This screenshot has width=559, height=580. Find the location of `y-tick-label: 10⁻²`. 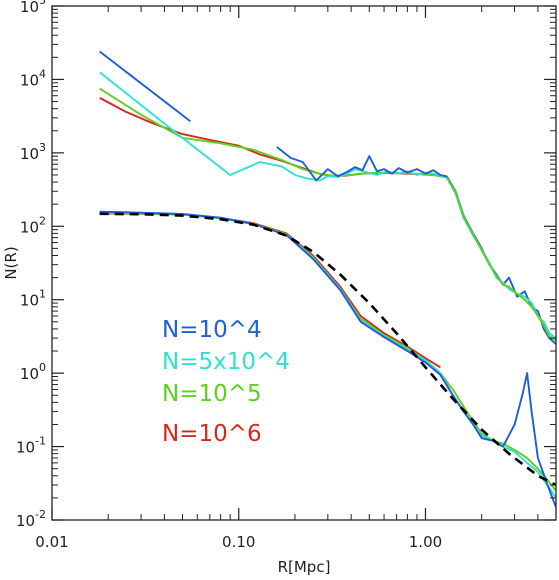

y-tick-label: 10⁻² is located at coordinates (31, 519).